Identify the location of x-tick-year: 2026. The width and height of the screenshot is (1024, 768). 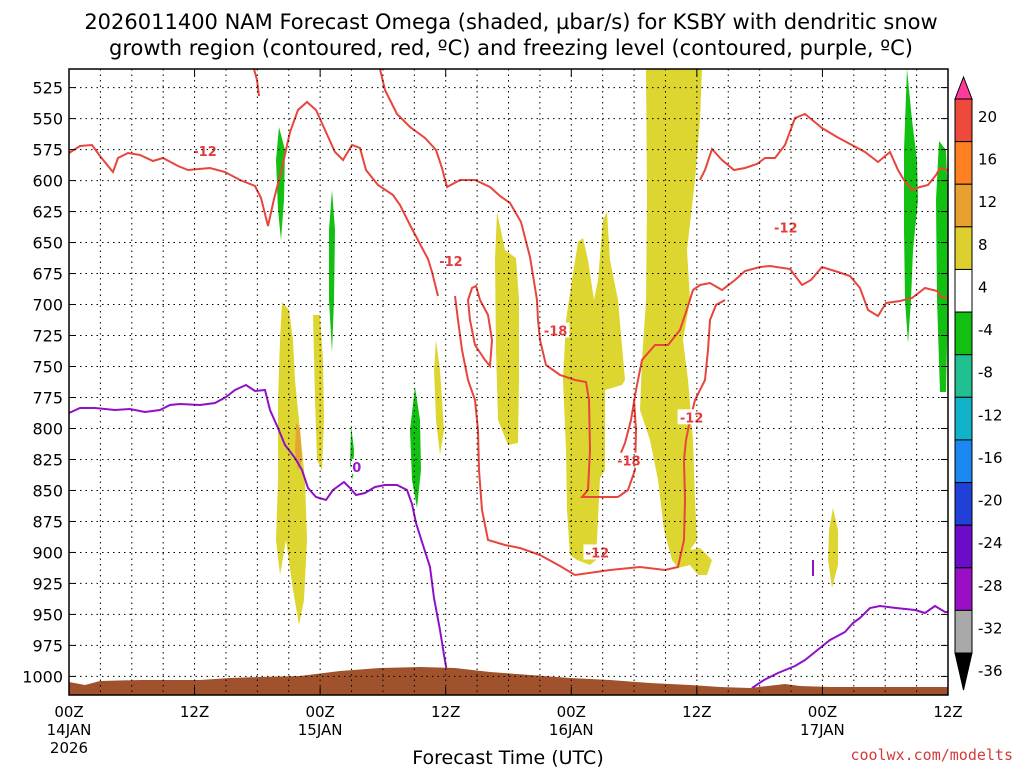
(69, 748).